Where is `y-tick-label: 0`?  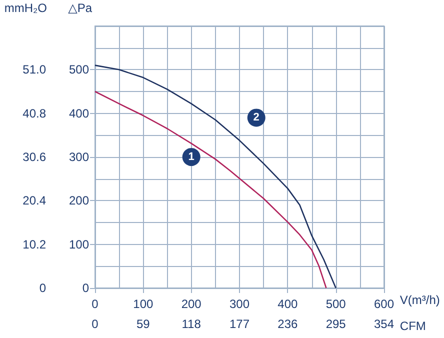 y-tick-label: 0 is located at coordinates (86, 288).